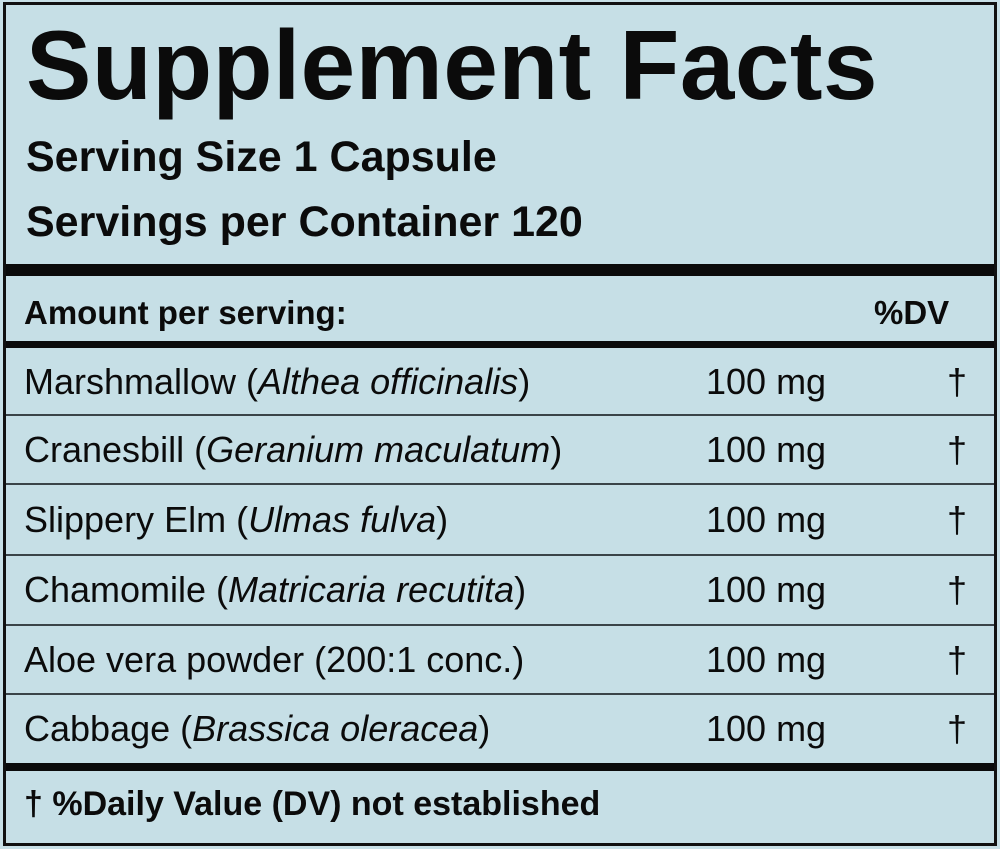 This screenshot has height=849, width=1000. Describe the element at coordinates (261, 157) in the screenshot. I see `serving-size: Serving Size 1 Capsule` at that location.